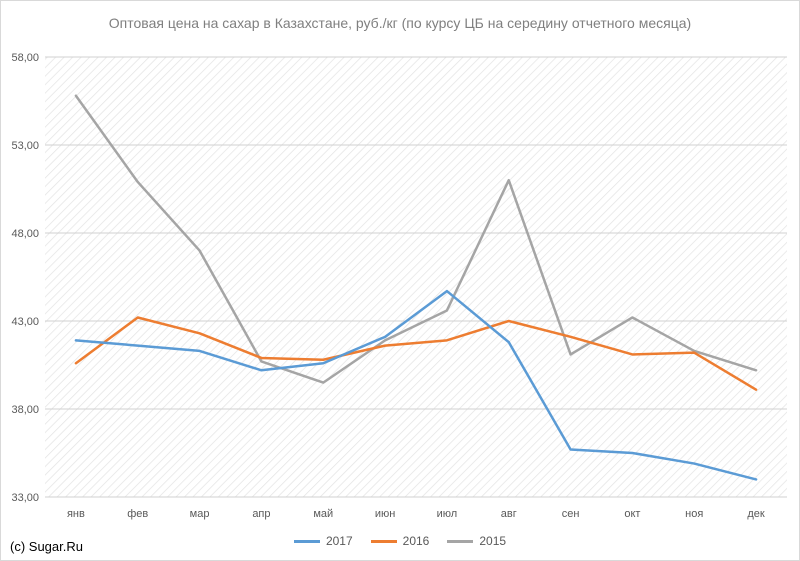 This screenshot has height=561, width=800. Describe the element at coordinates (137, 514) in the screenshot. I see `x-tick-label: фев` at that location.